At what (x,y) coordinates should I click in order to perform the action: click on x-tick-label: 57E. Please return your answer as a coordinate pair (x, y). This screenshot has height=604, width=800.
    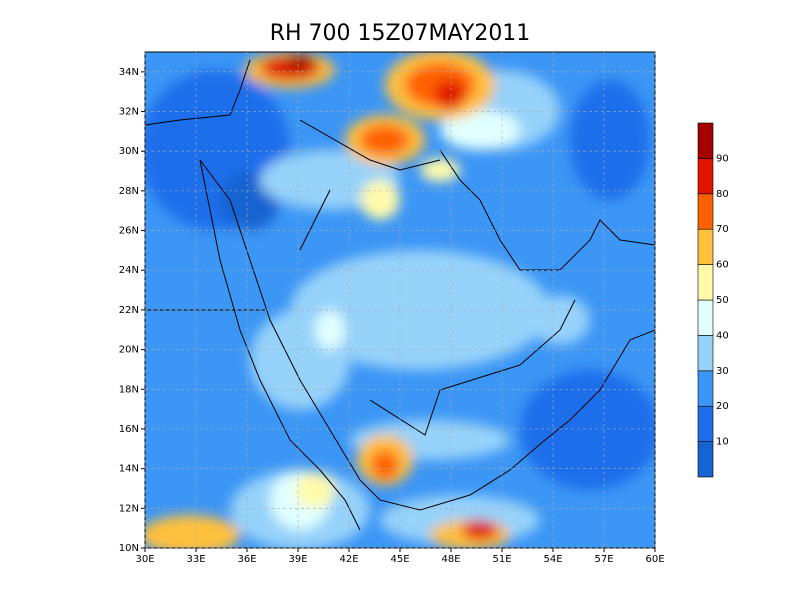
    Looking at the image, I should click on (603, 559).